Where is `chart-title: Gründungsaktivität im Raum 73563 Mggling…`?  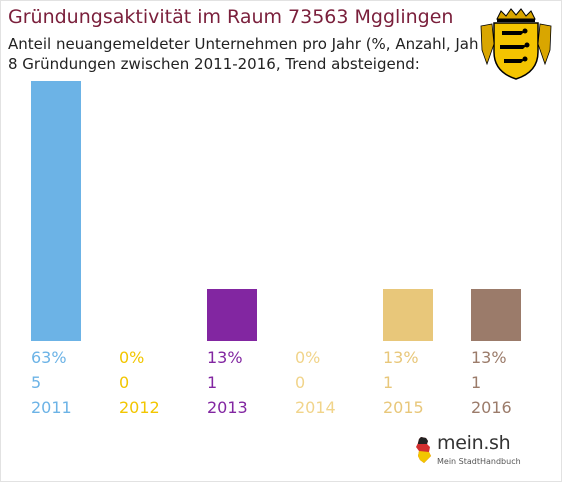 chart-title: Gründungsaktivität im Raum 73563 Mggling… is located at coordinates (231, 17).